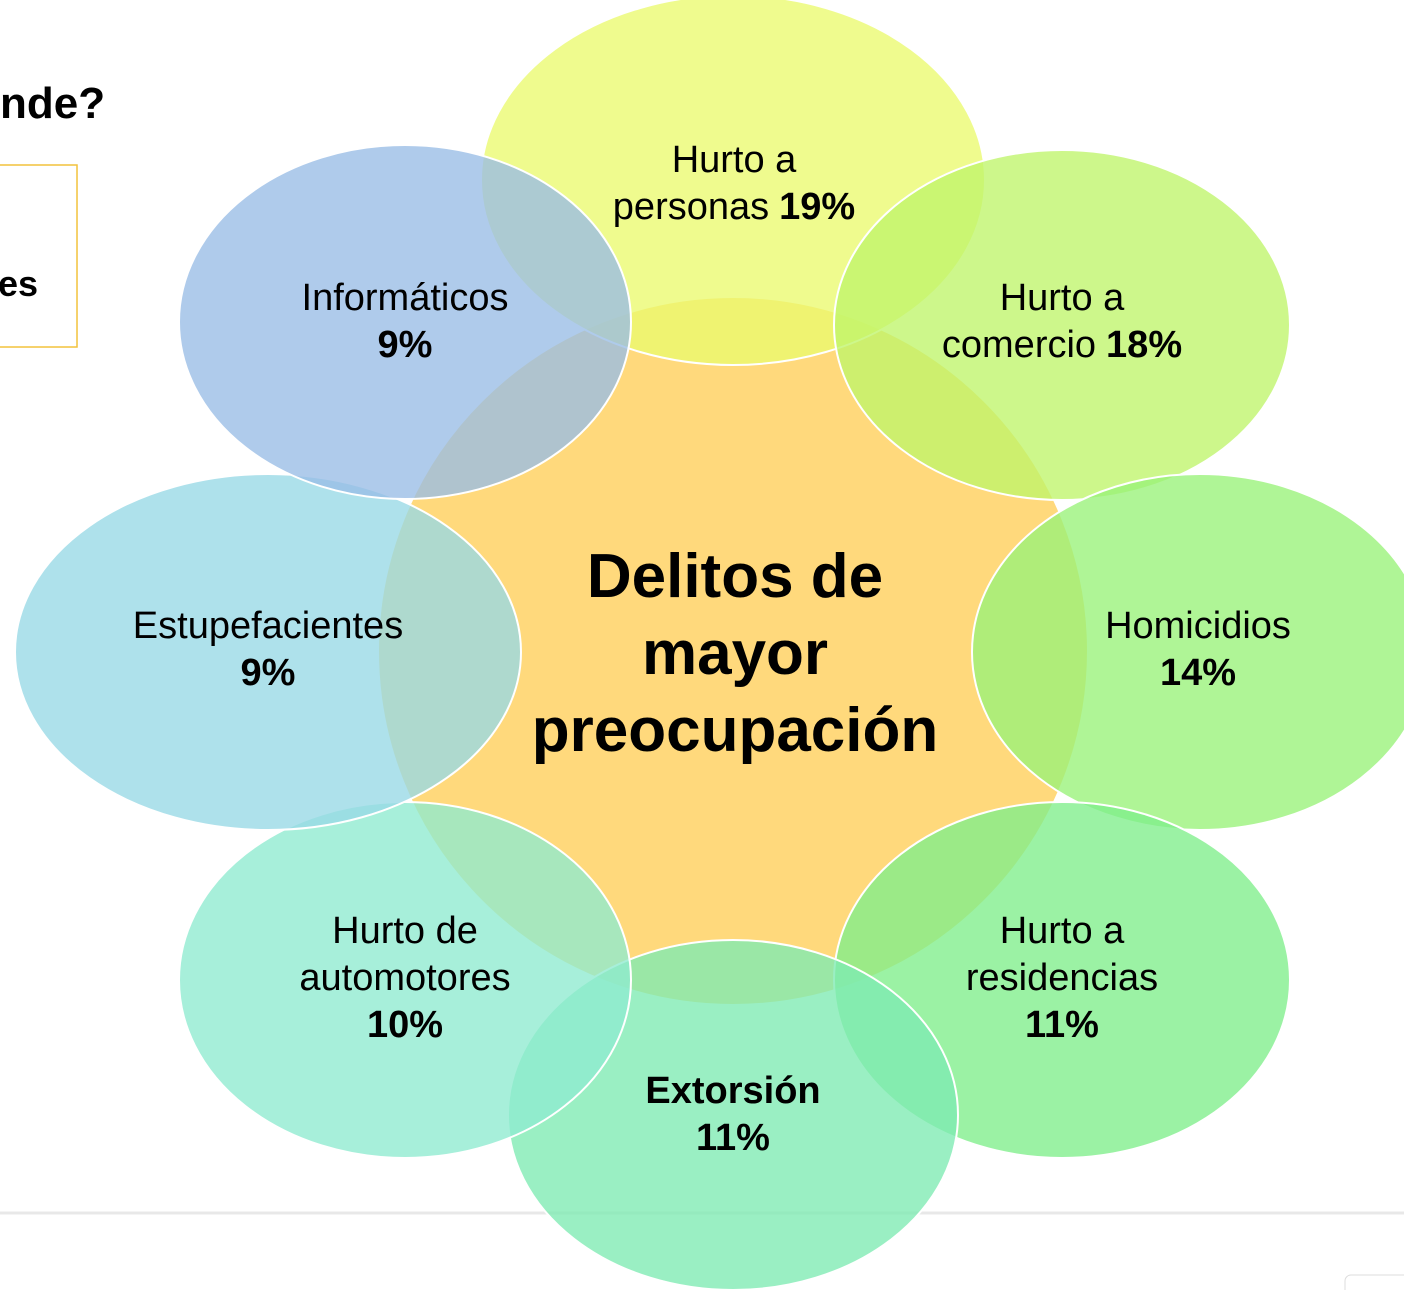 The image size is (1404, 1290). I want to click on label-value: 19%, so click(817, 207).